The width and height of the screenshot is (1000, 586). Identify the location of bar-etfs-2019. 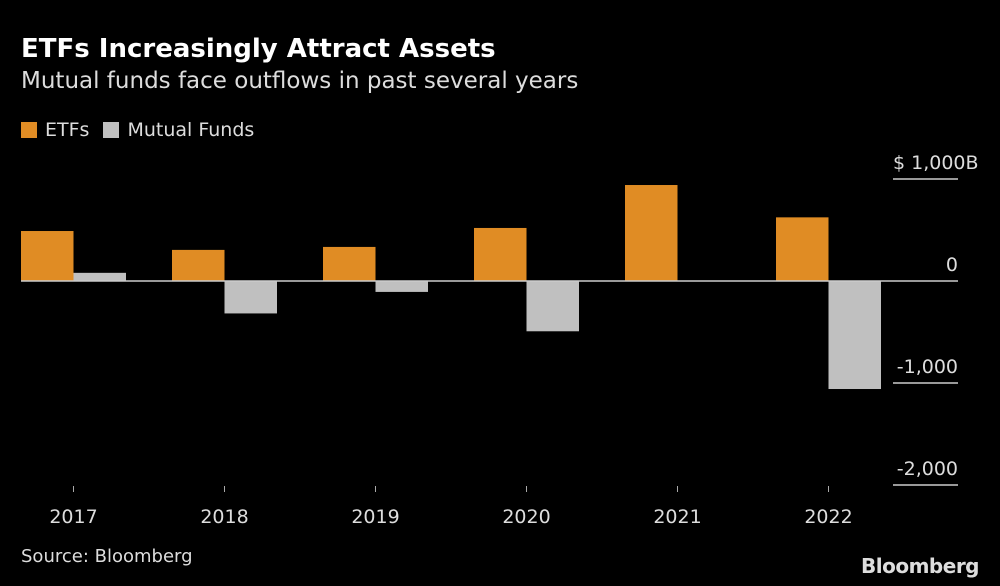
(349, 263).